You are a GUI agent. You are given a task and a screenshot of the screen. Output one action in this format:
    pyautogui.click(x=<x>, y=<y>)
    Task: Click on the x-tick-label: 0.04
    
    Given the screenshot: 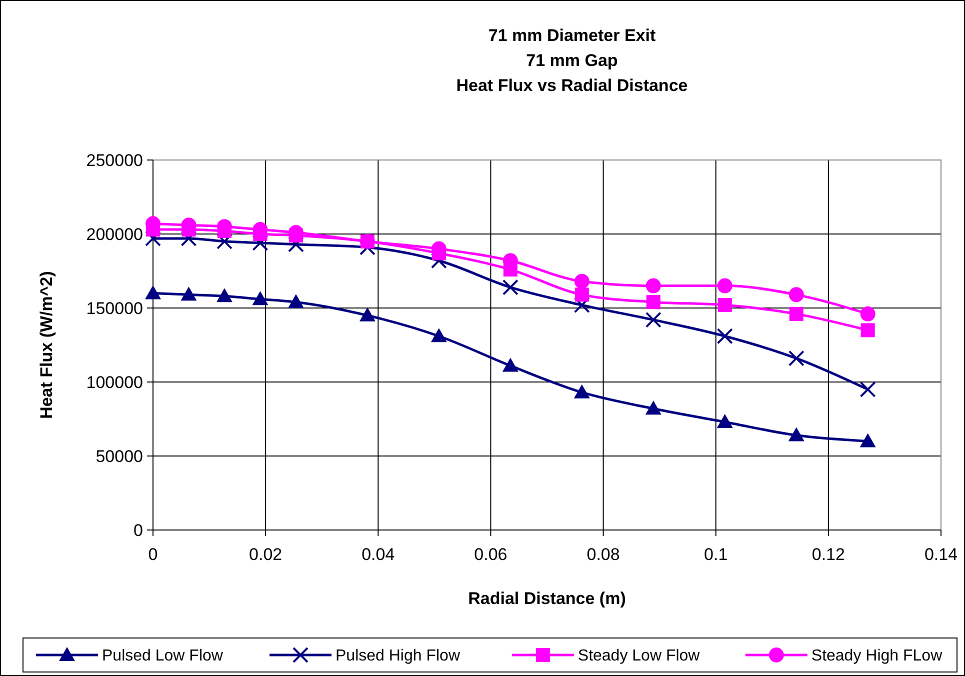 What is the action you would take?
    pyautogui.click(x=378, y=554)
    